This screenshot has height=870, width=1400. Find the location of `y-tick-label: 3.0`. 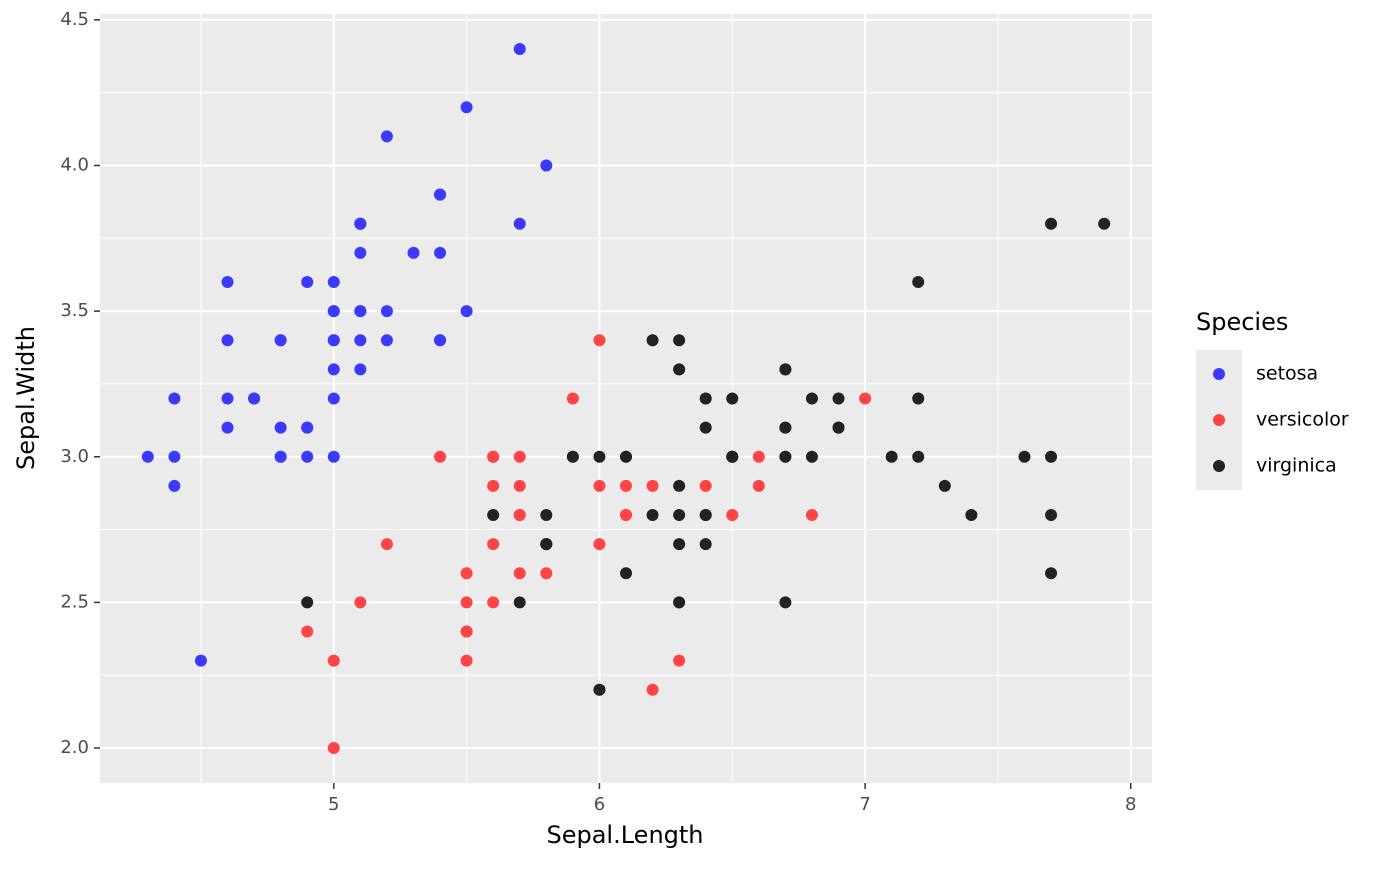

y-tick-label: 3.0 is located at coordinates (74, 456).